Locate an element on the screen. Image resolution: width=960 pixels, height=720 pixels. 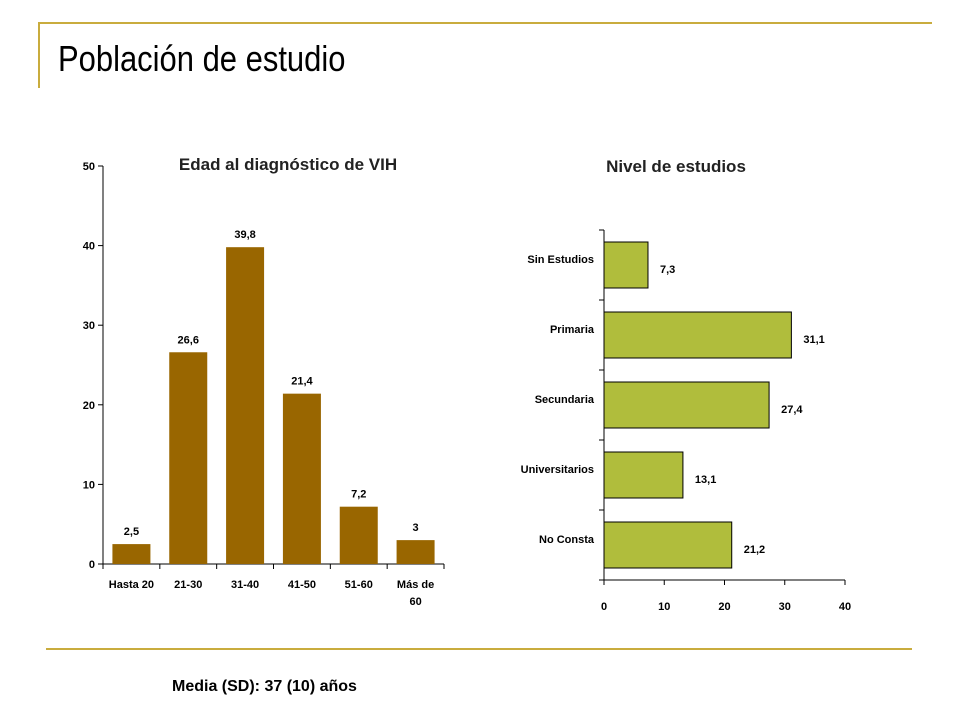
age-data-label: 39,8 is located at coordinates (244, 235).